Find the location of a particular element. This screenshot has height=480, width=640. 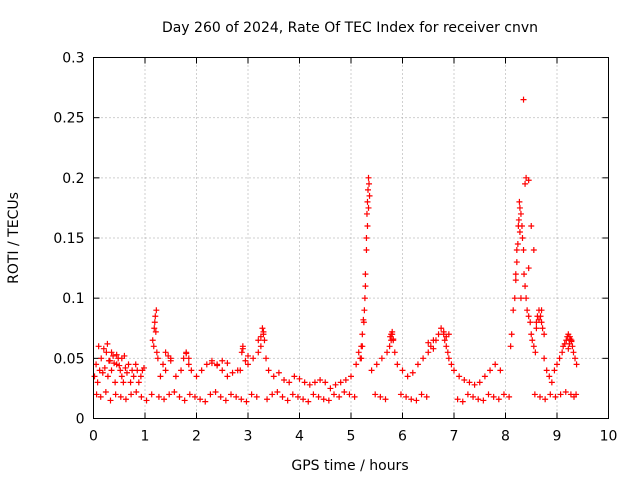

x-tick-label: 8 is located at coordinates (505, 437).